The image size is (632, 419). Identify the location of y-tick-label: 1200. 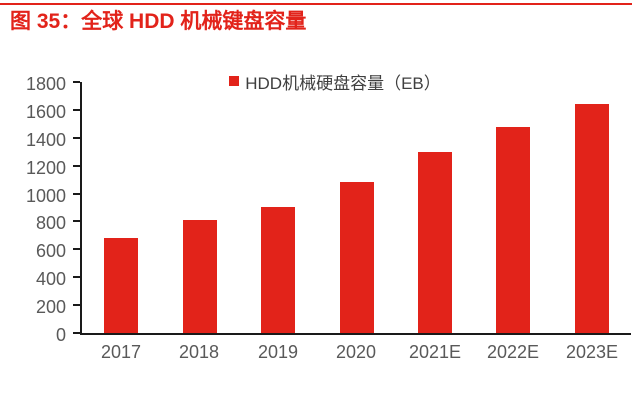
(45, 167).